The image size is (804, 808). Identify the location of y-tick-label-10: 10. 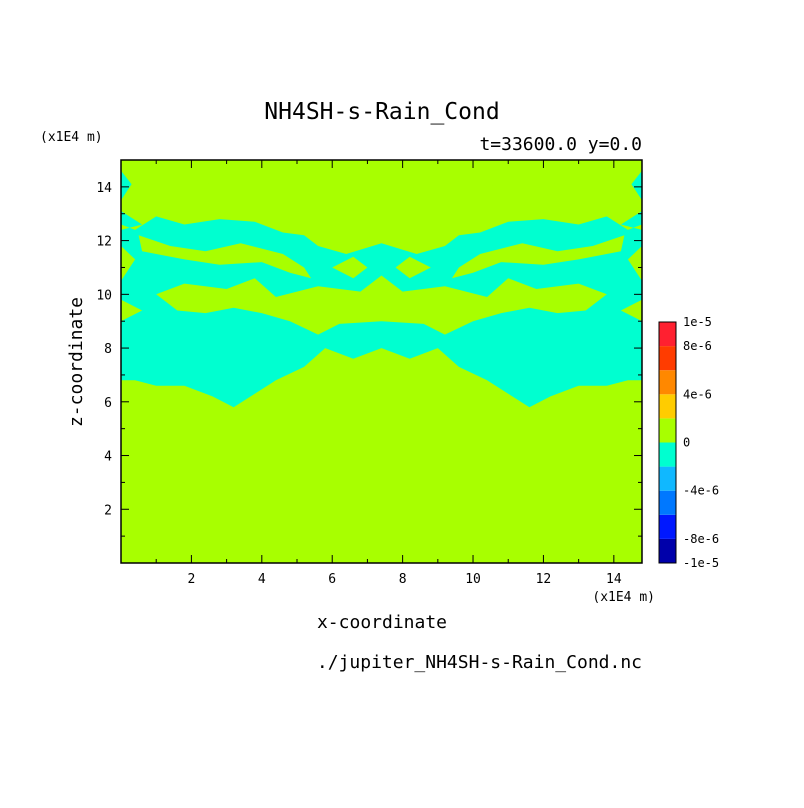
(104, 295).